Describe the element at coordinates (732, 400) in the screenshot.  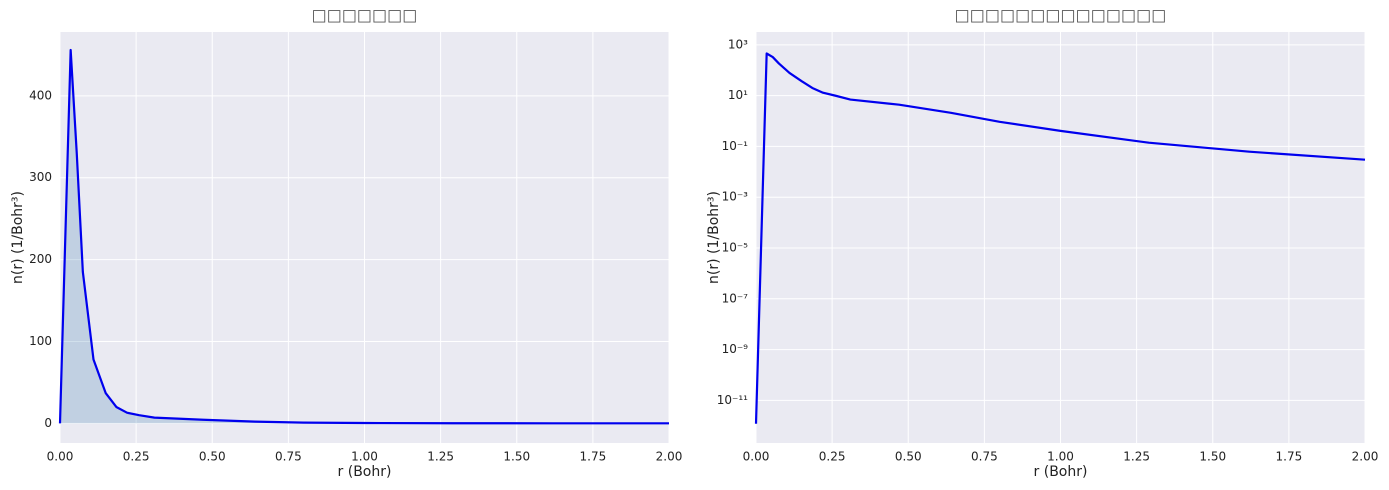
I see `y-tick-label: 10⁻¹¹` at that location.